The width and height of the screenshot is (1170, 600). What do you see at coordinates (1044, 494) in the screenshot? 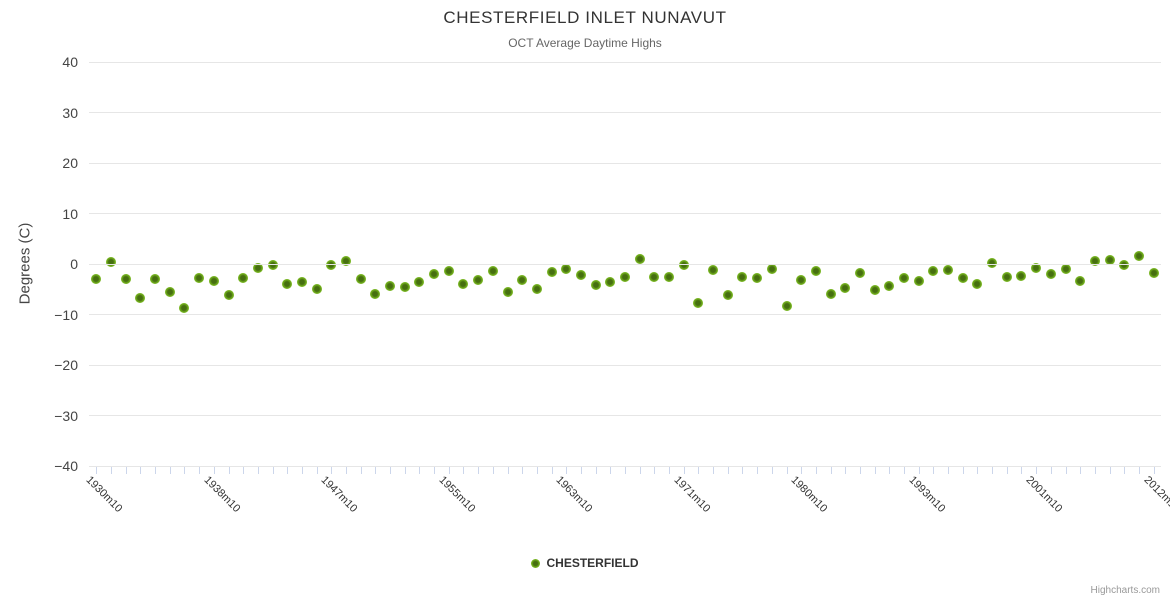
I see `x-tick-label: 2001m10` at bounding box center [1044, 494].